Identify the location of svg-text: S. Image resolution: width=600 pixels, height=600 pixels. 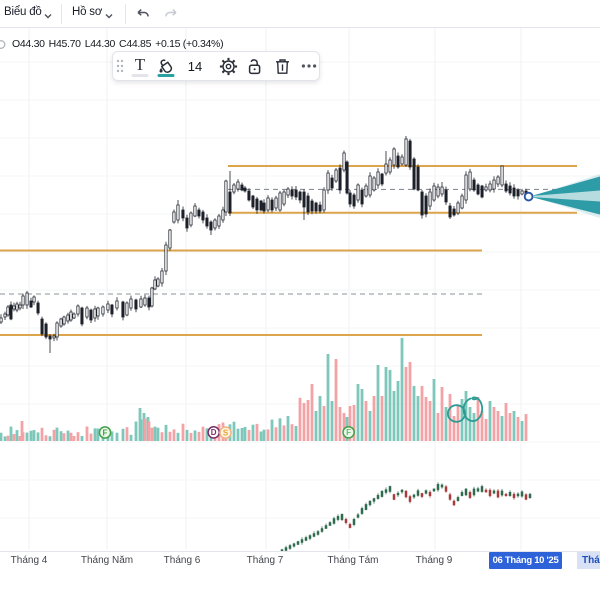
(226, 432).